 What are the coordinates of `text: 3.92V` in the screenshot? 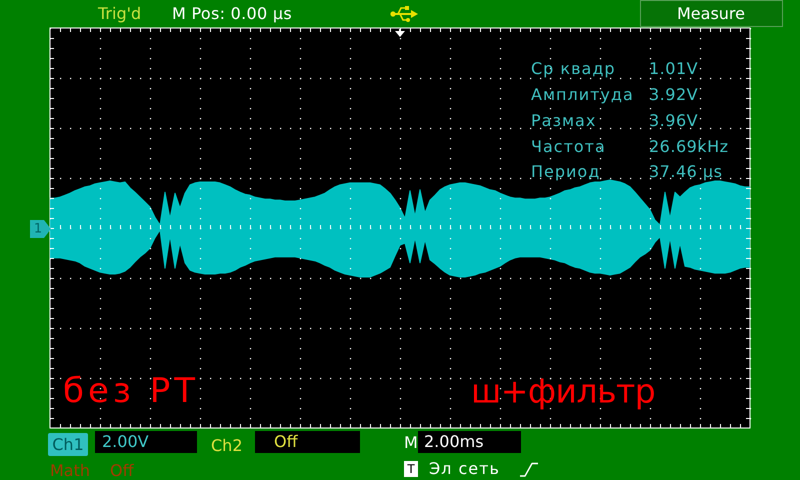 It's located at (673, 94).